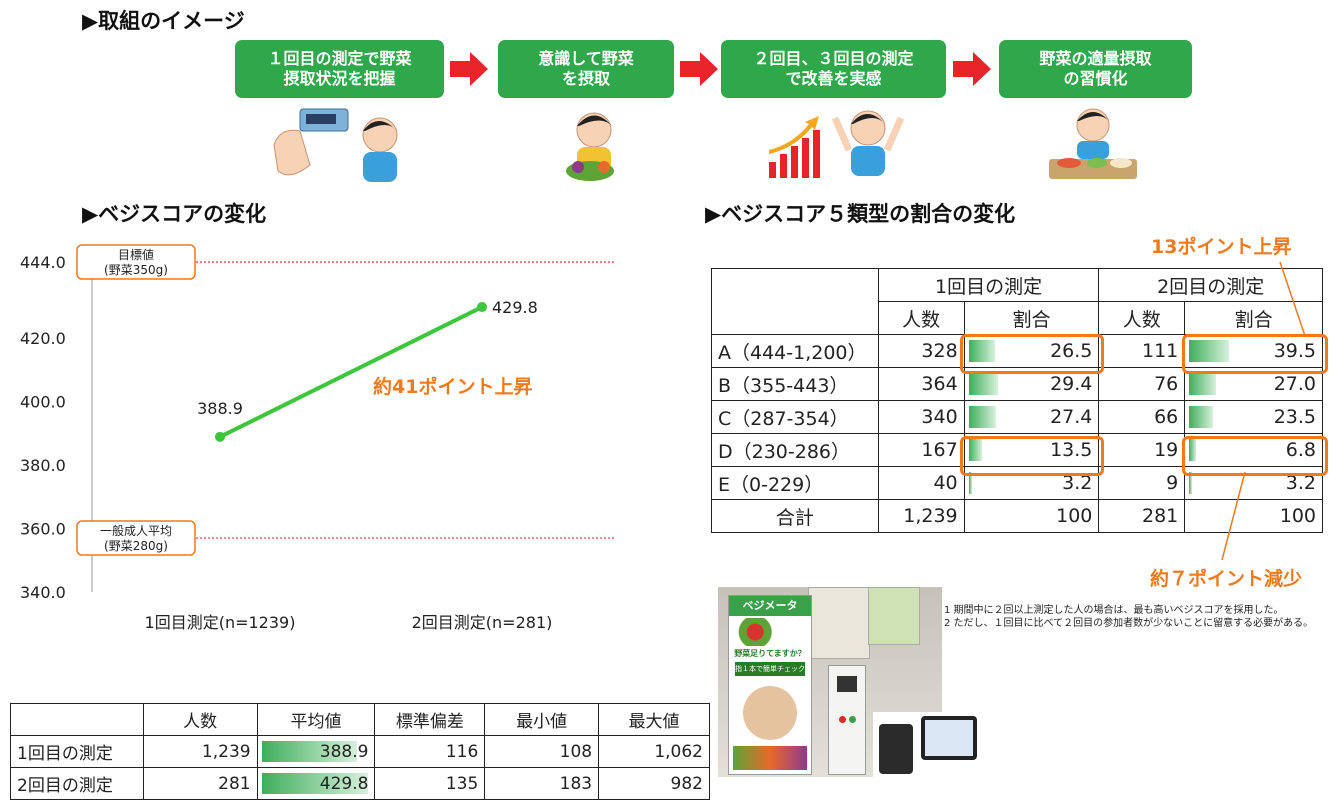 This screenshot has height=806, width=1331. I want to click on ratio-value: 27.0, so click(1294, 384).